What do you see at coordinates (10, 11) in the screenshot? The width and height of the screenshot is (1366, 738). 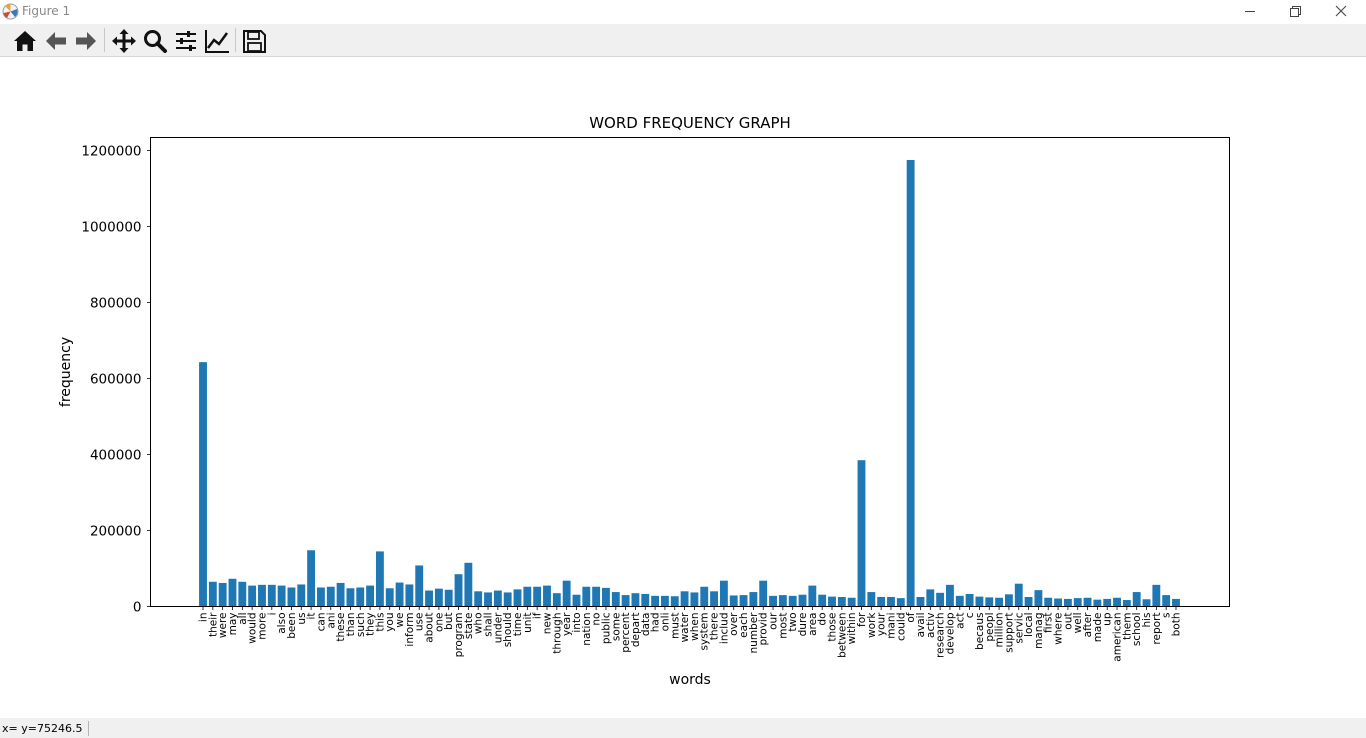 I see `matplotlib-app-icon` at bounding box center [10, 11].